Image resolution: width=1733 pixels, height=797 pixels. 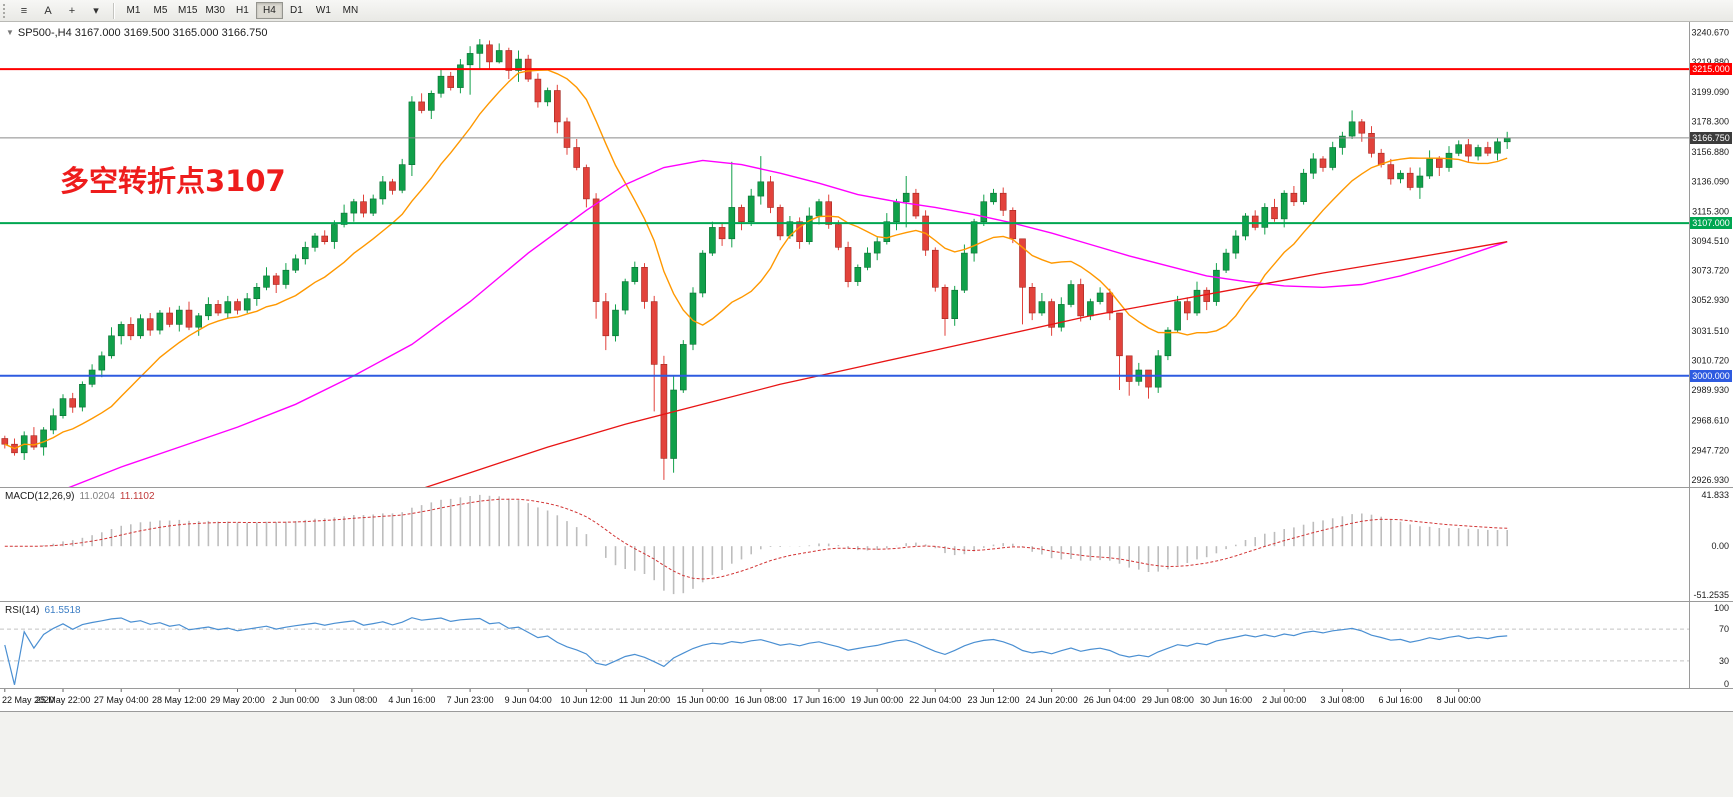 I want to click on svg-text: 2 Jul 00:00, so click(x=1284, y=700).